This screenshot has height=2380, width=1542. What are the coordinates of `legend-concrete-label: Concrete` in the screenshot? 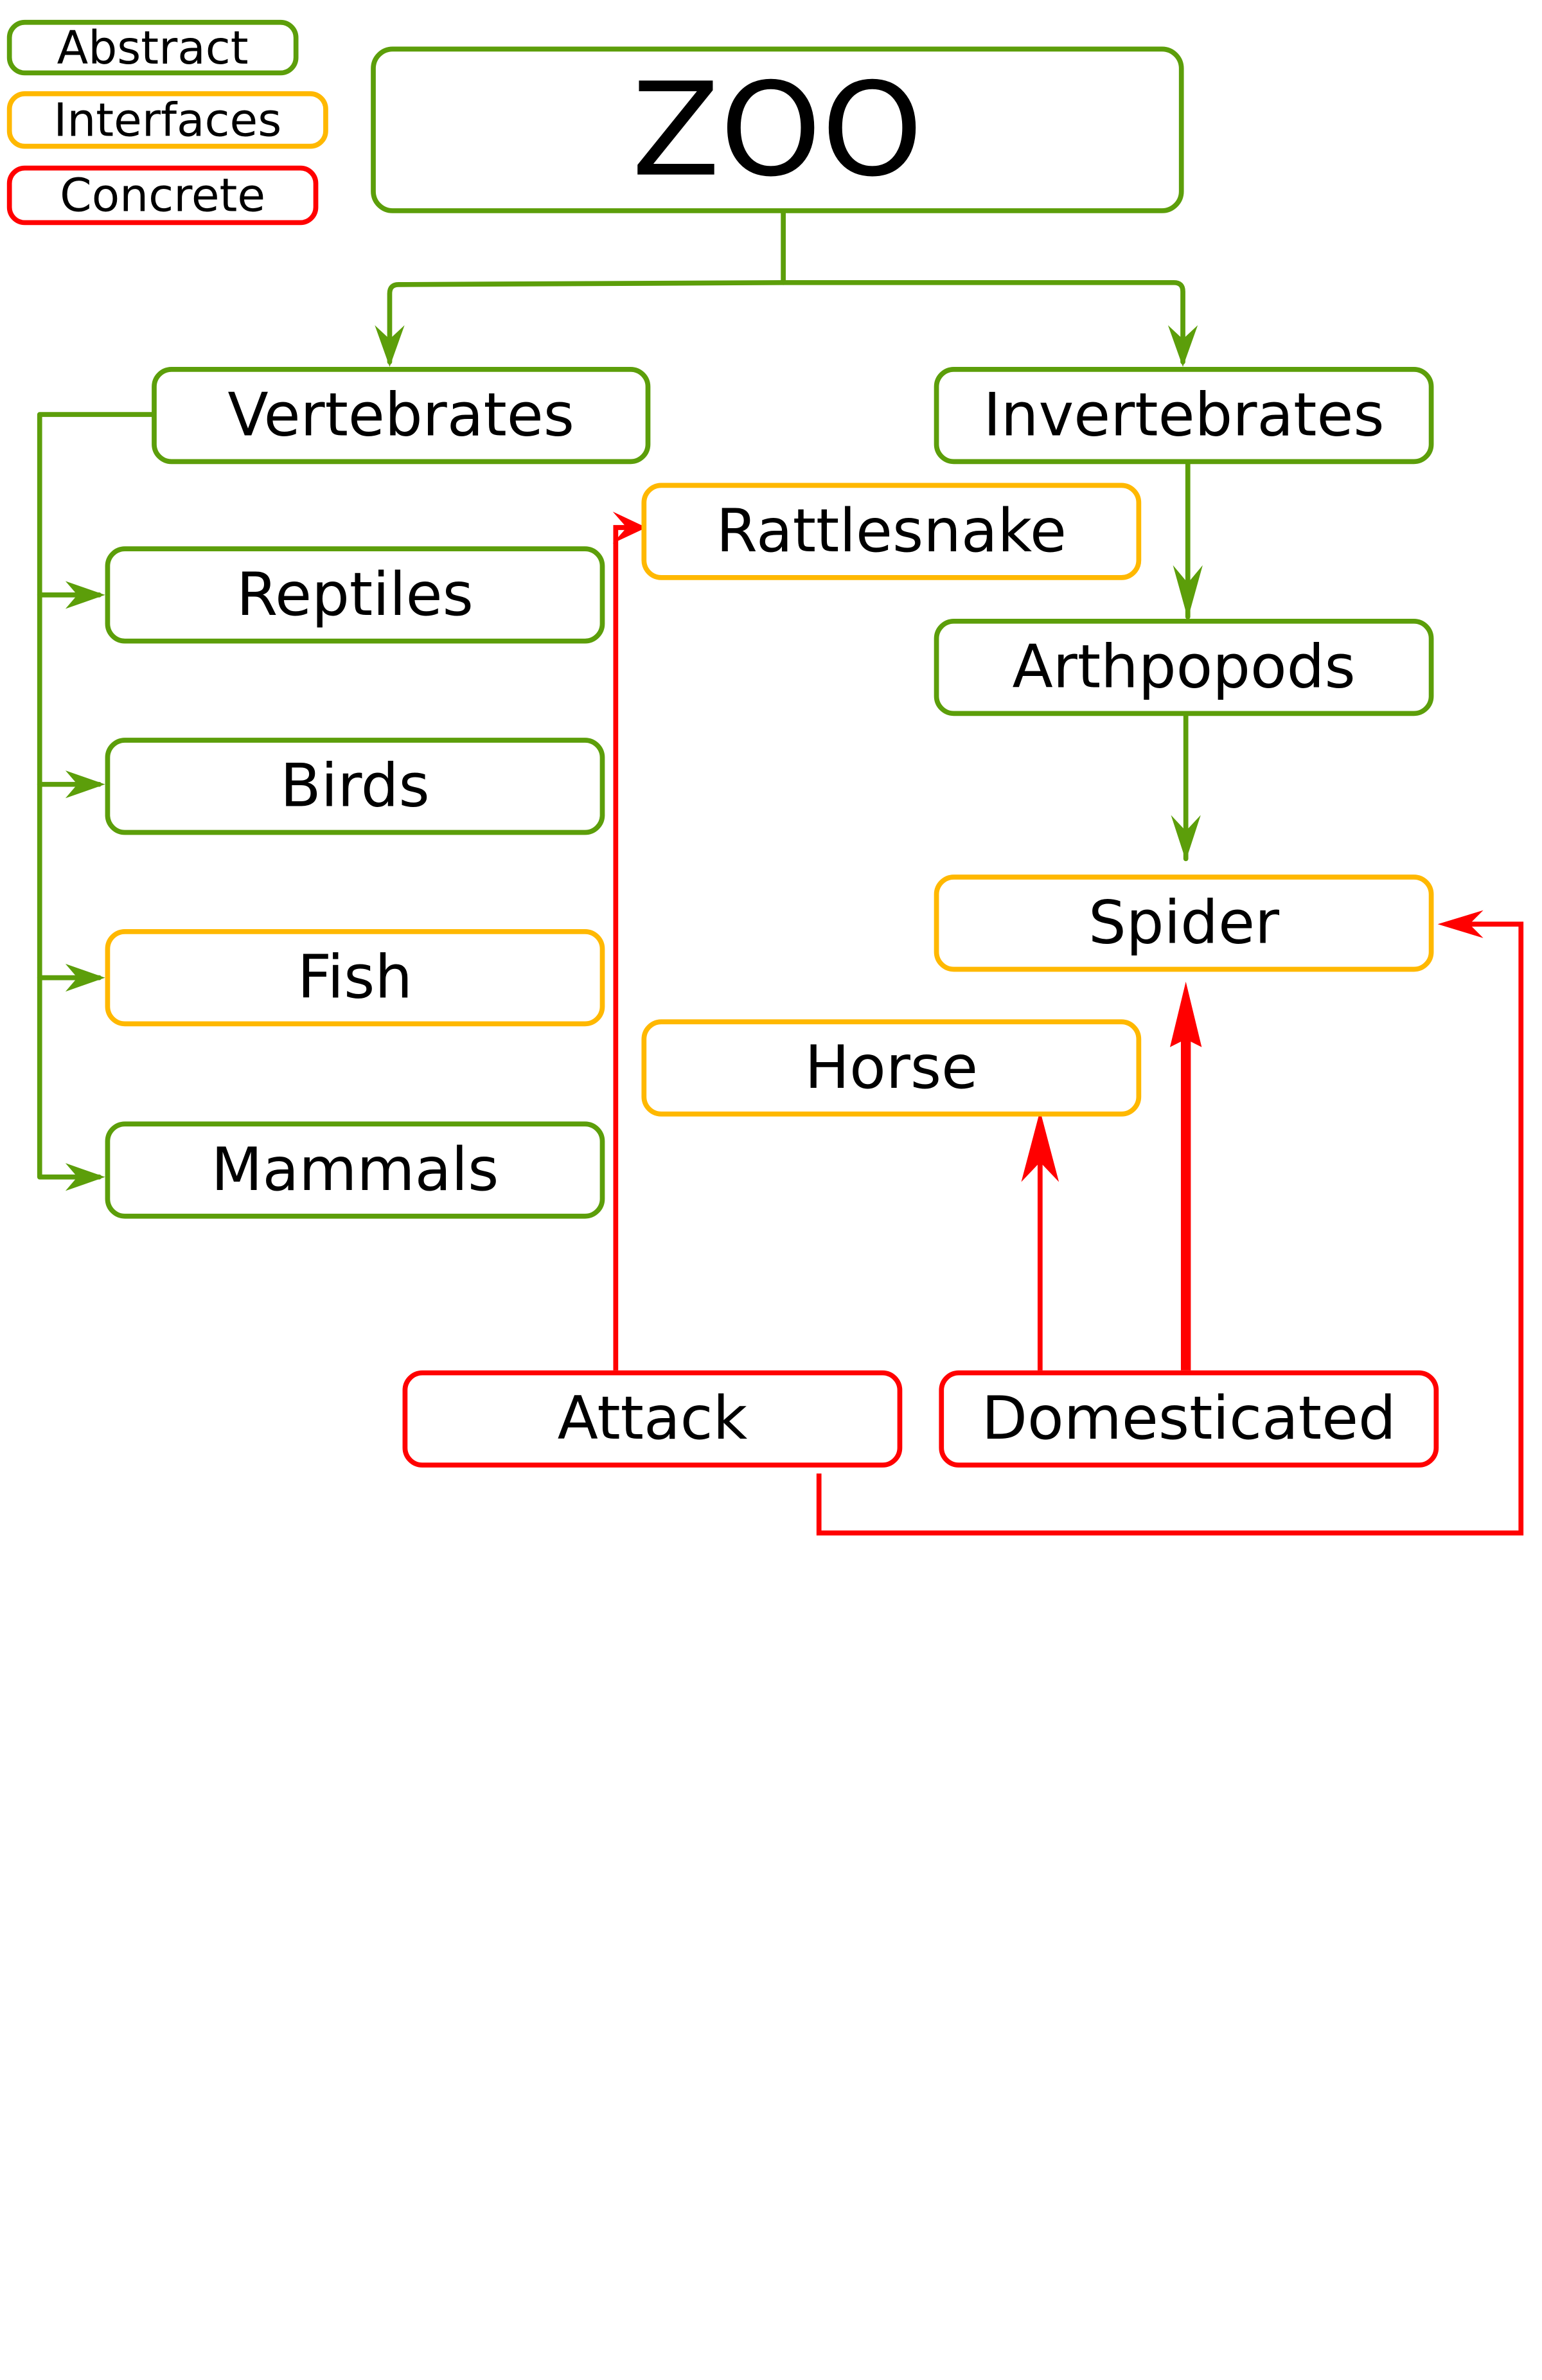 It's located at (162, 195).